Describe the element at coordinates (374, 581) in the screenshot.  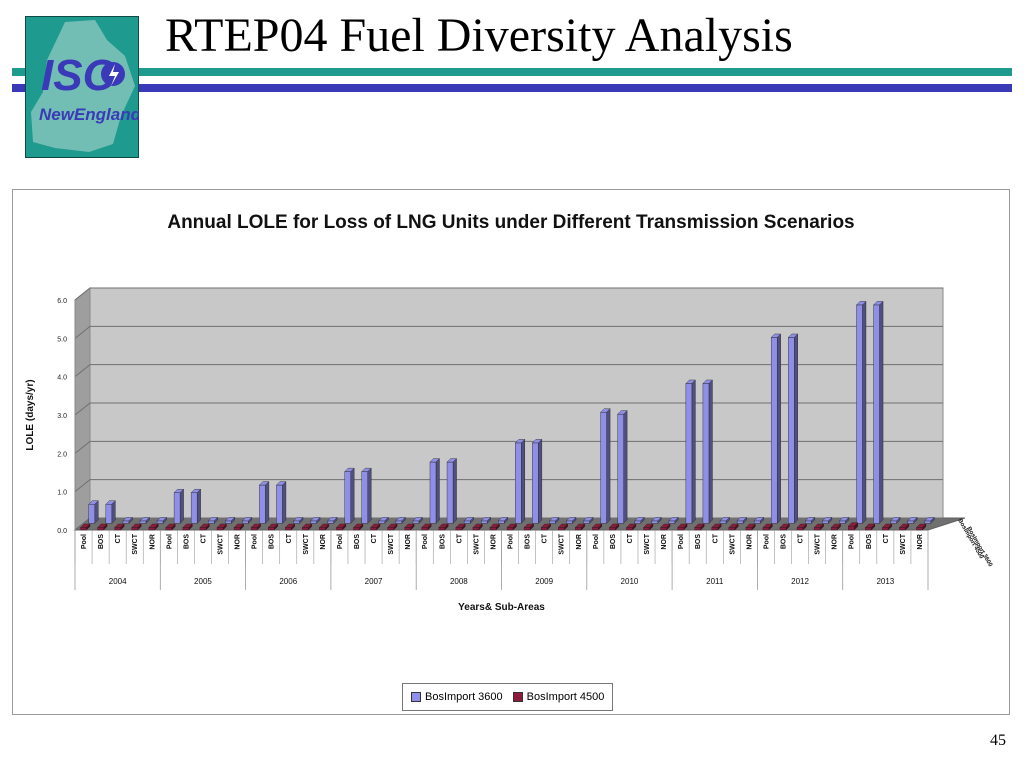
I see `x-year-label: 2007` at that location.